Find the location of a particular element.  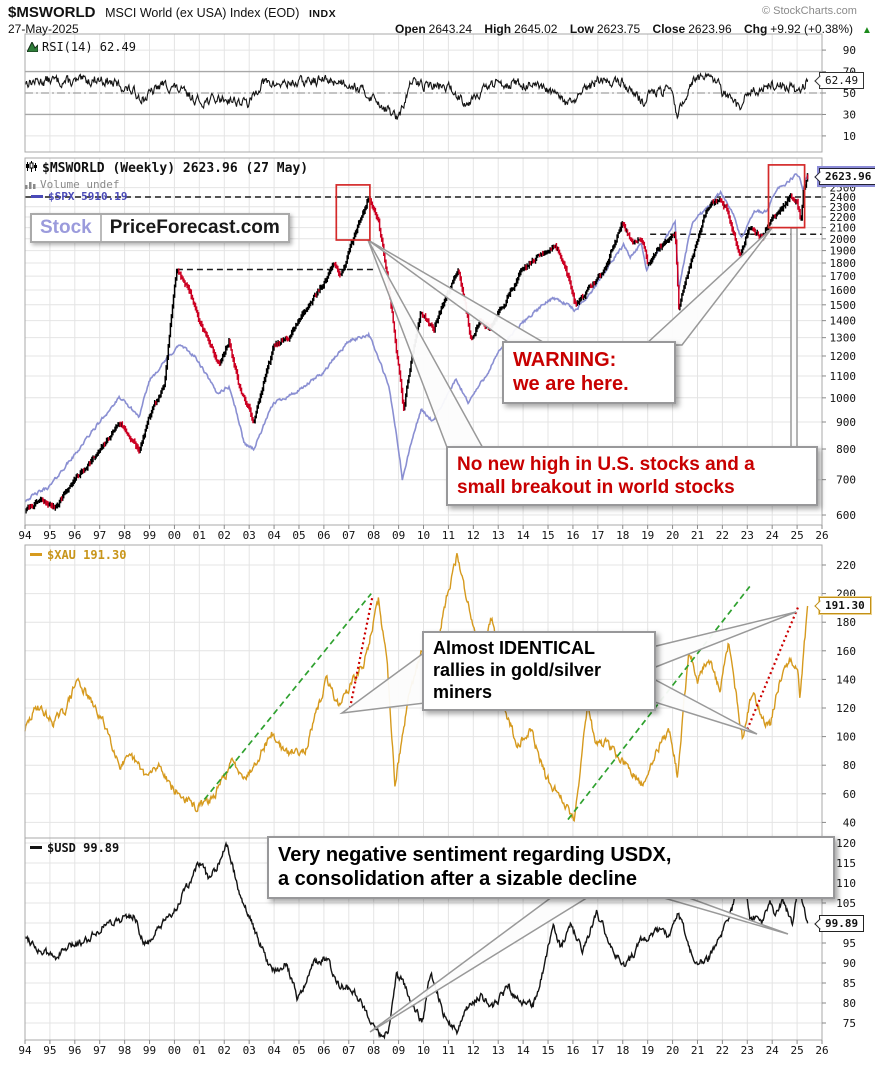

open-label: Open is located at coordinates (410, 29).